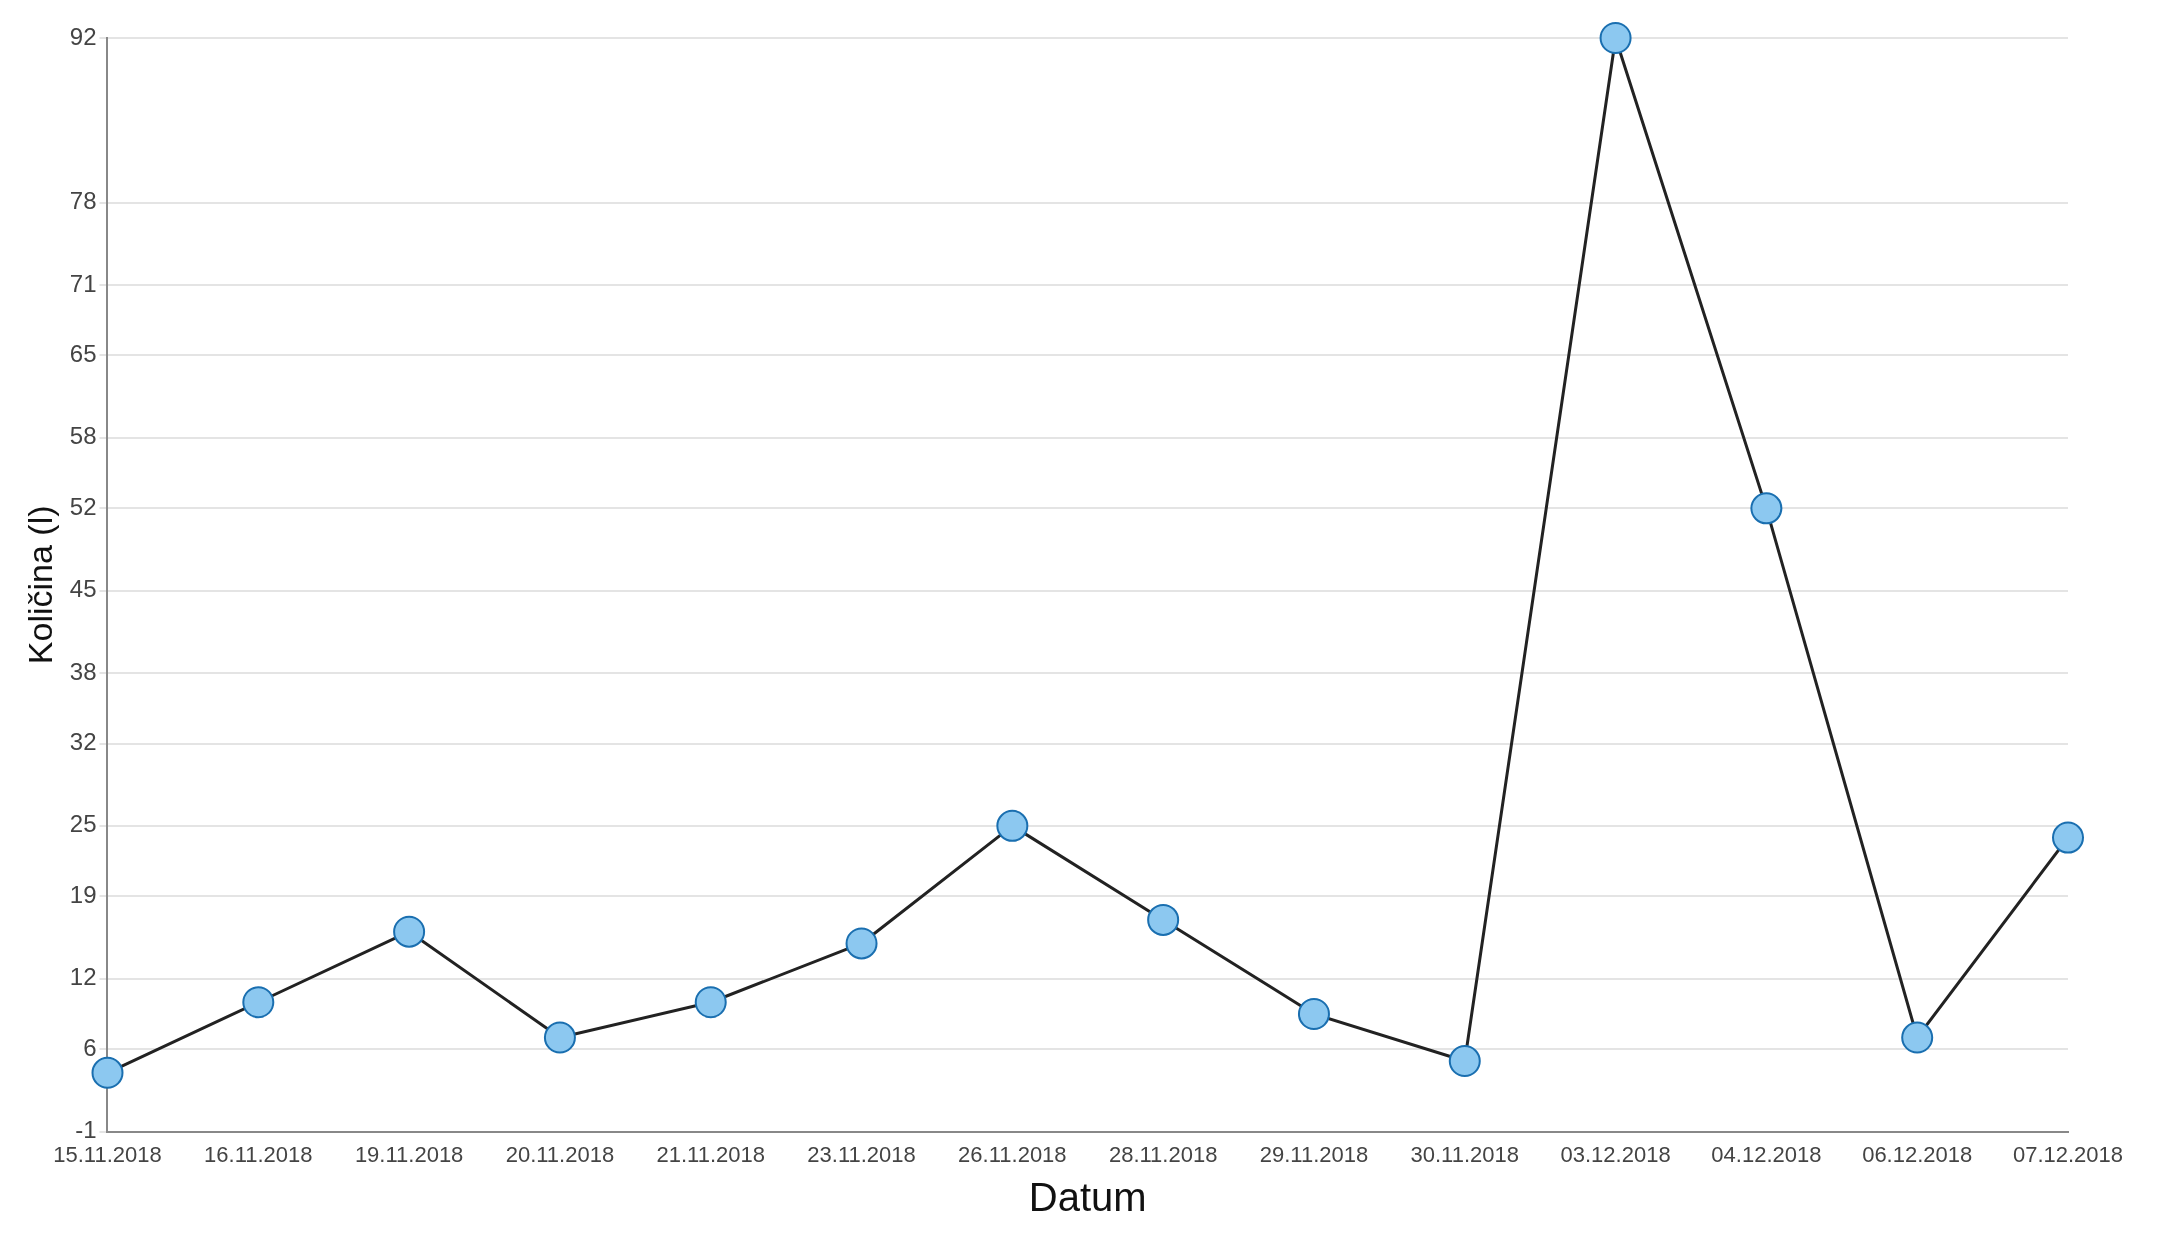 This screenshot has width=2162, height=1252. What do you see at coordinates (107, 1154) in the screenshot?
I see `x-tick-label: 15.11.2018` at bounding box center [107, 1154].